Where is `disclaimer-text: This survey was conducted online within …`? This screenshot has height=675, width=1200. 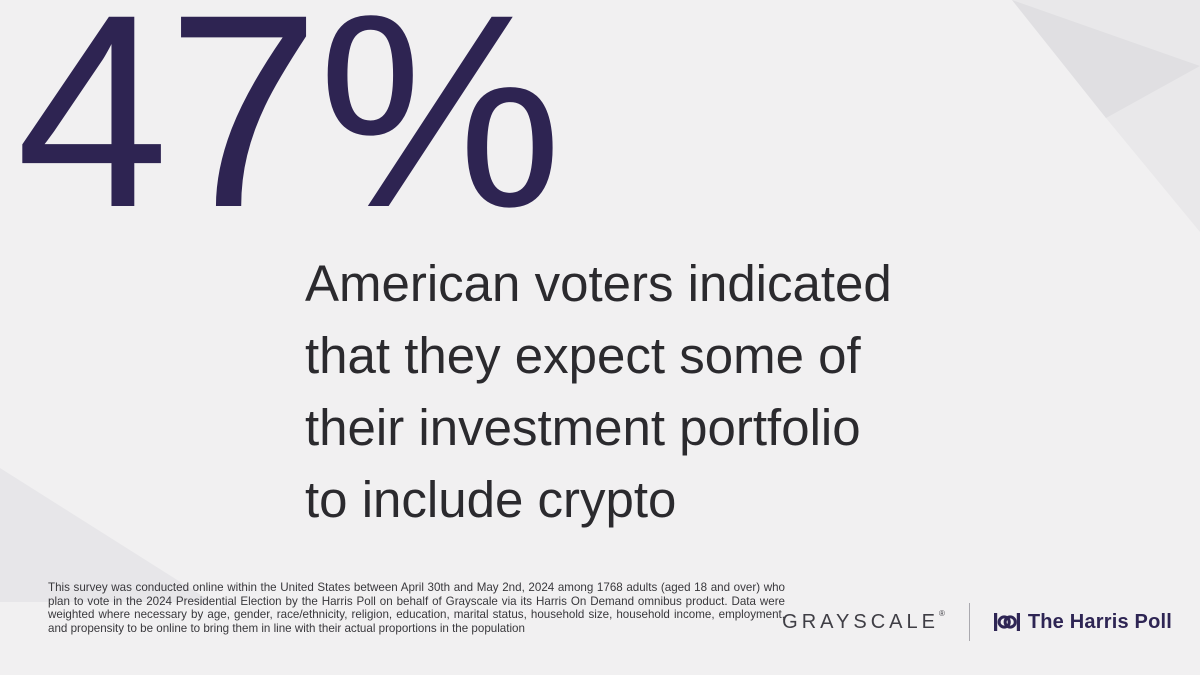 disclaimer-text: This survey was conducted online within … is located at coordinates (416, 608).